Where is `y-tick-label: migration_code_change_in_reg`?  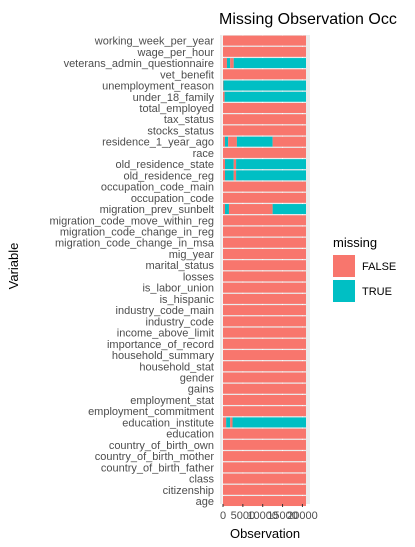 y-tick-label: migration_code_change_in_reg is located at coordinates (137, 233).